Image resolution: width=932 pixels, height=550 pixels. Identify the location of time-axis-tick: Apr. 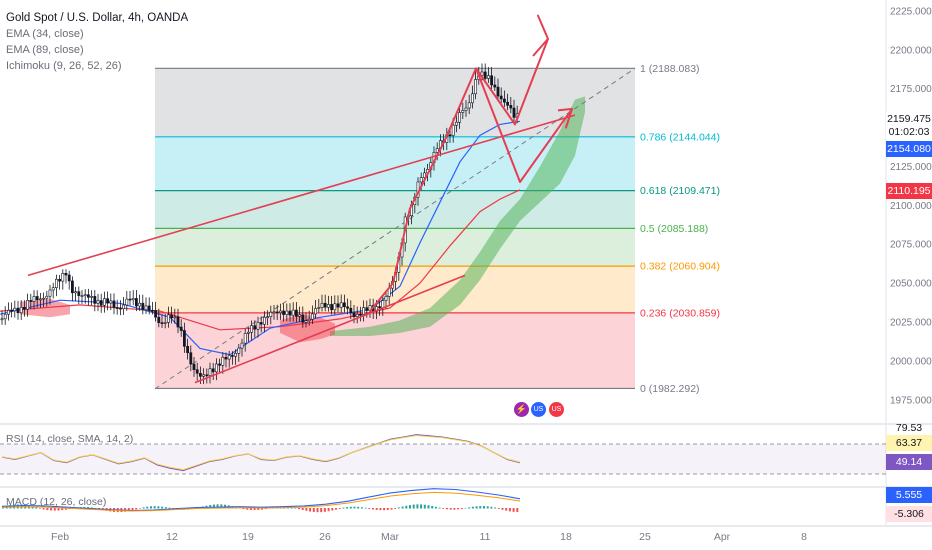
(722, 537).